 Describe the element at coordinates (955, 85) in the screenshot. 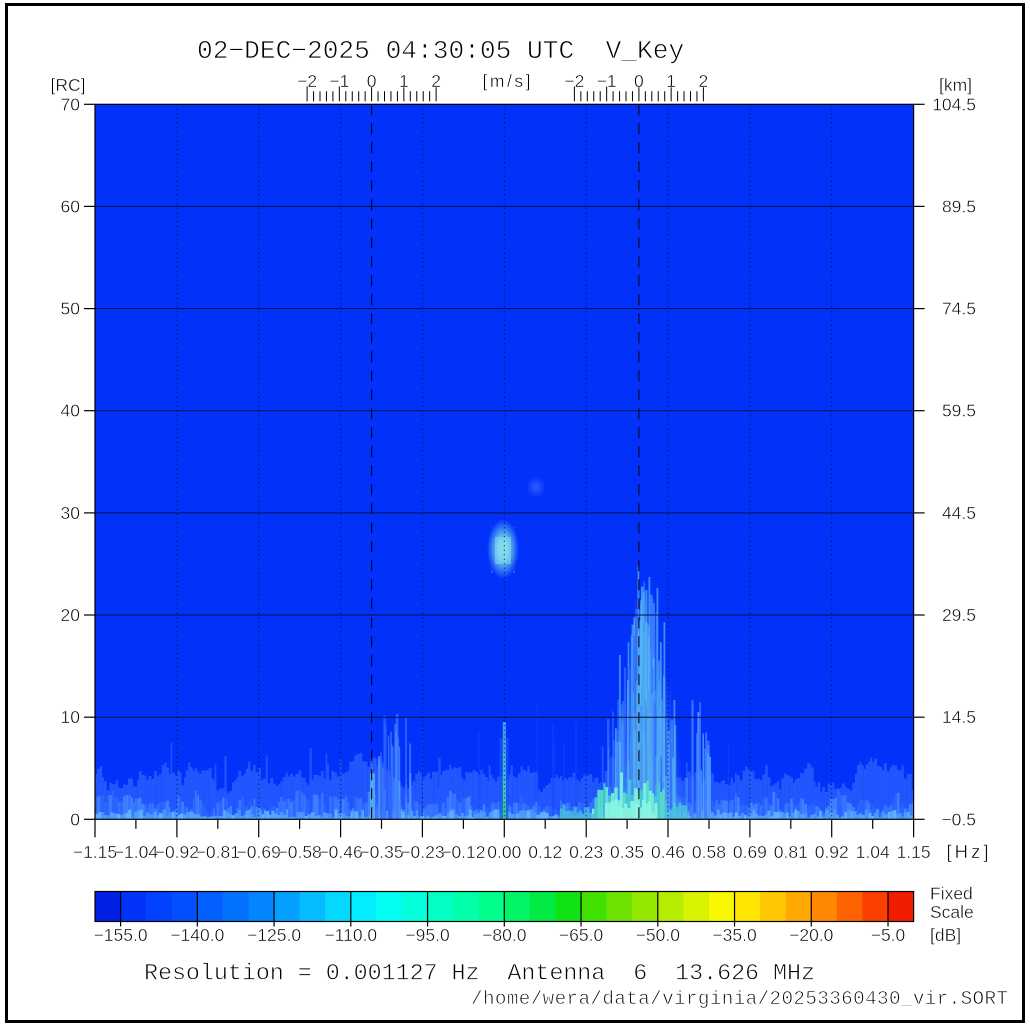

I see `svg-text: [km]` at that location.